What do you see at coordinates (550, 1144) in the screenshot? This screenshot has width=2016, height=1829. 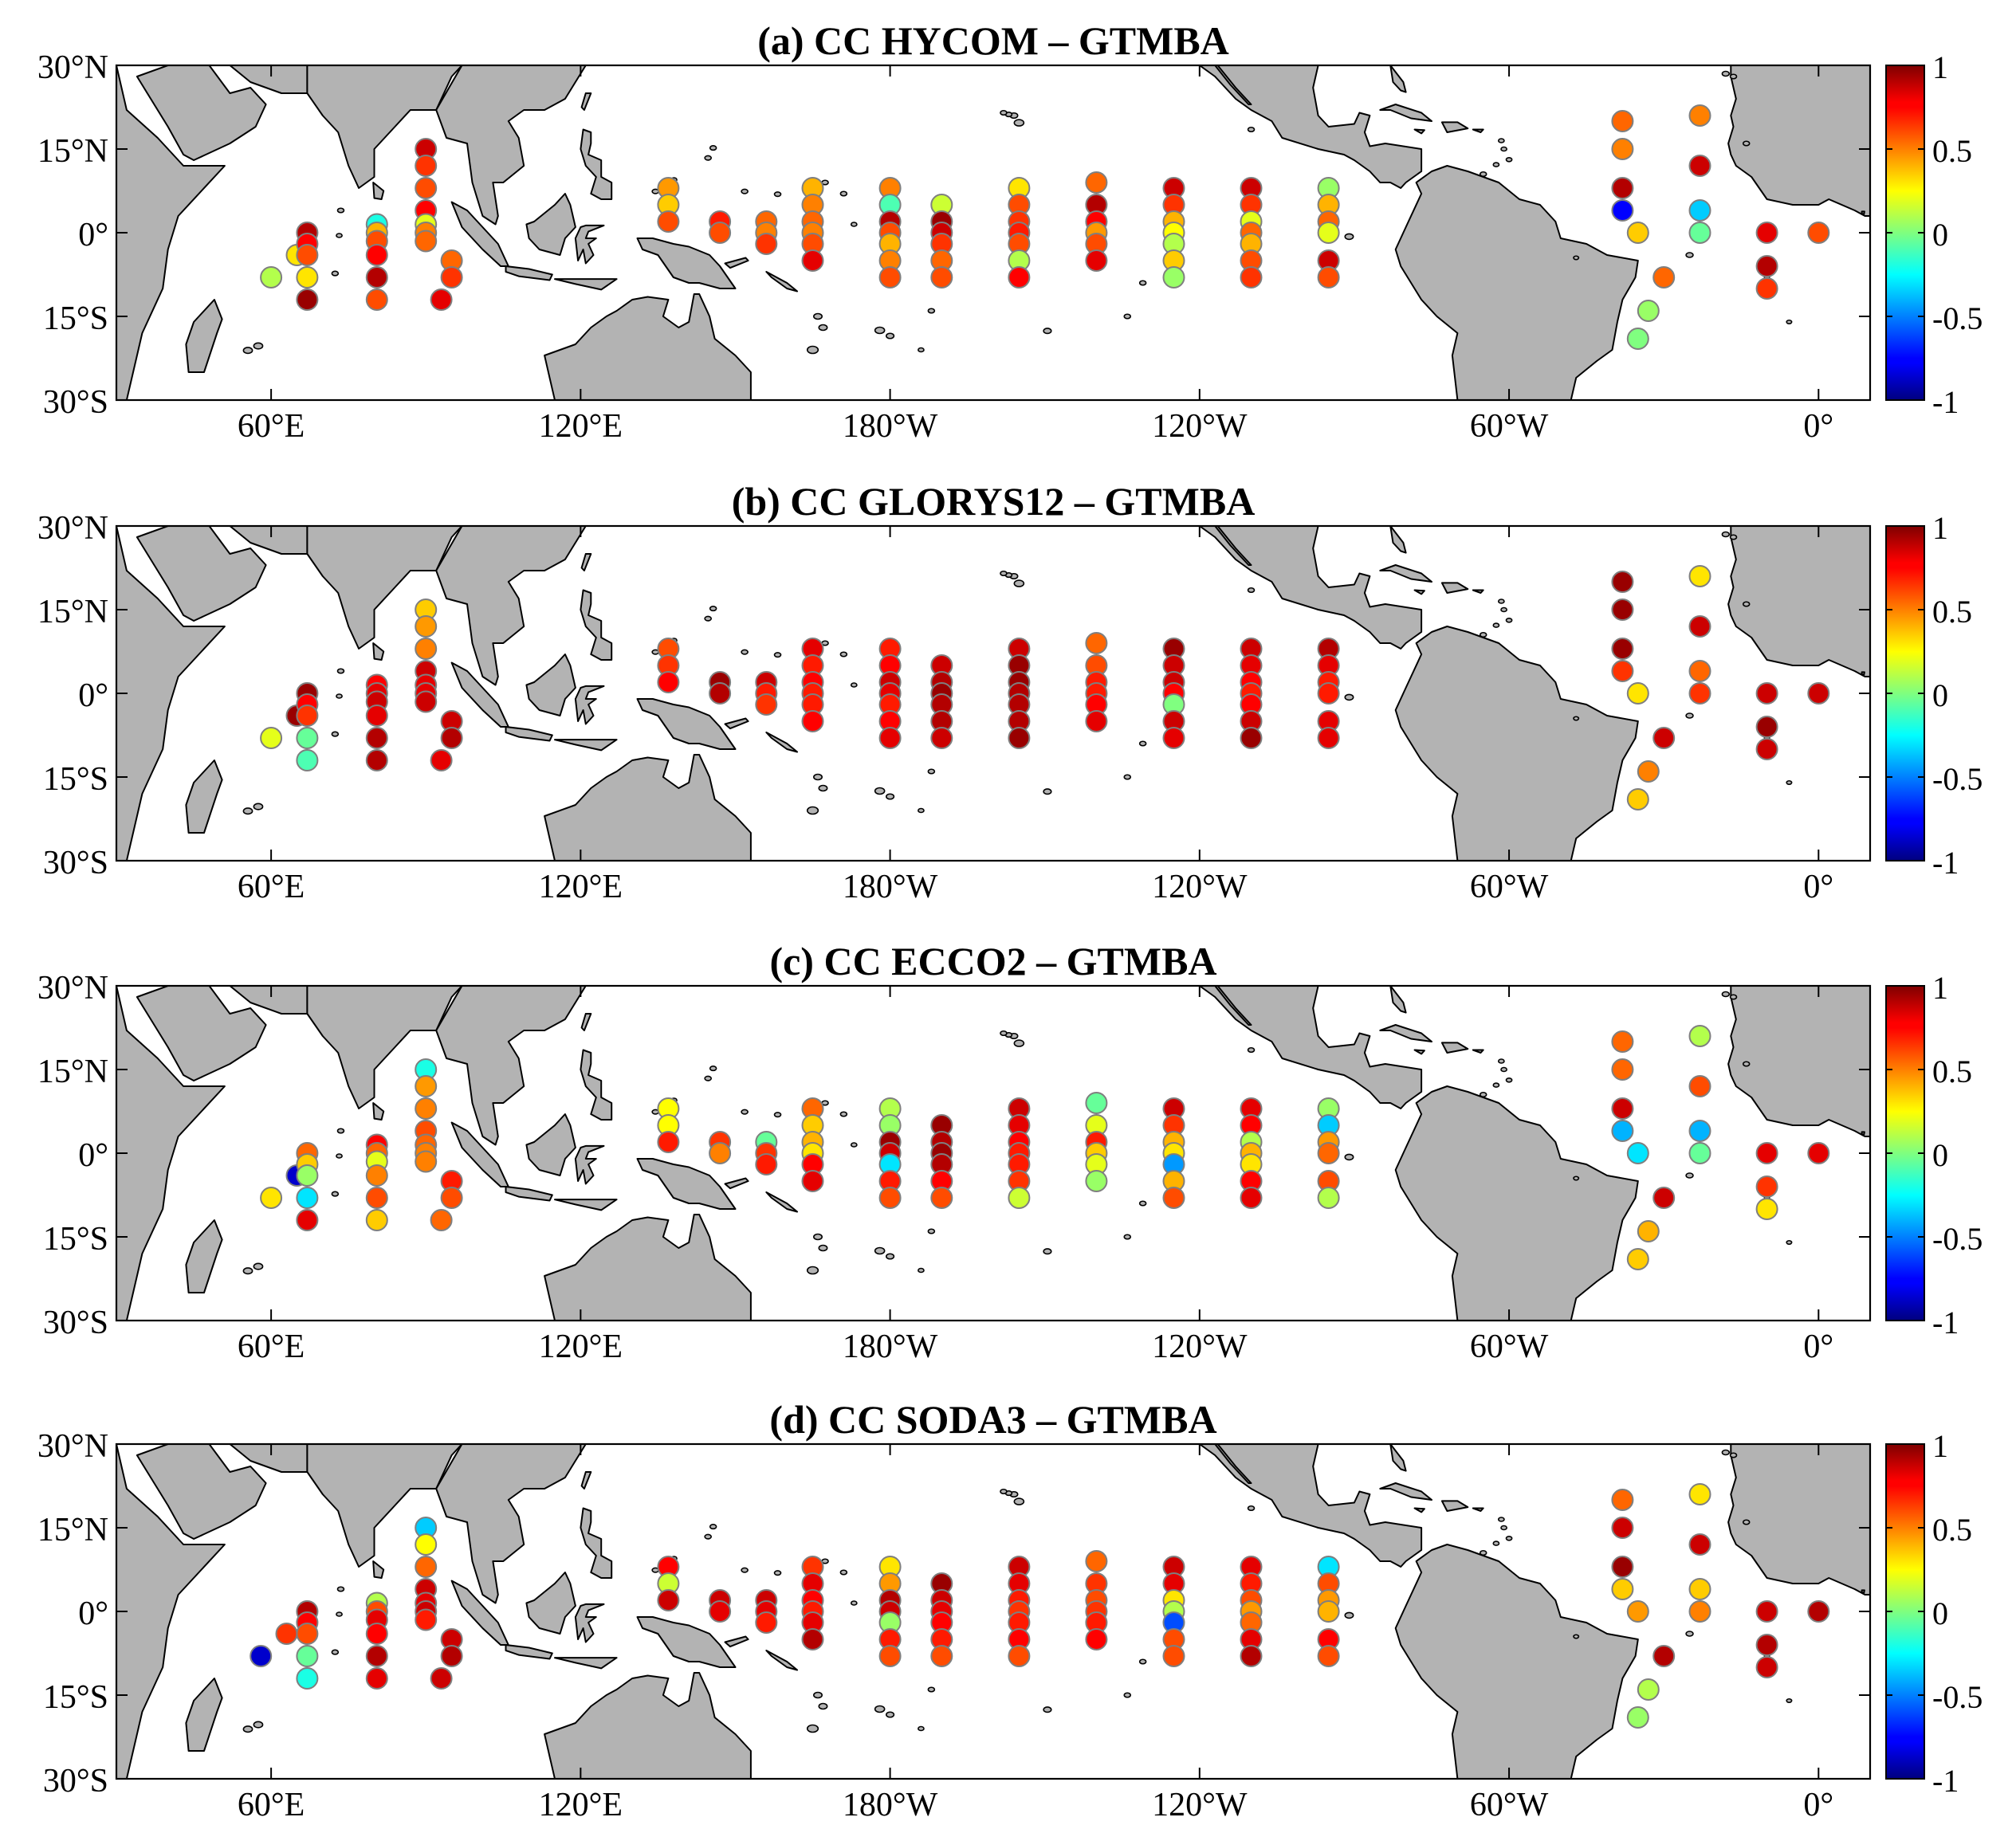 I see `borneo-land` at bounding box center [550, 1144].